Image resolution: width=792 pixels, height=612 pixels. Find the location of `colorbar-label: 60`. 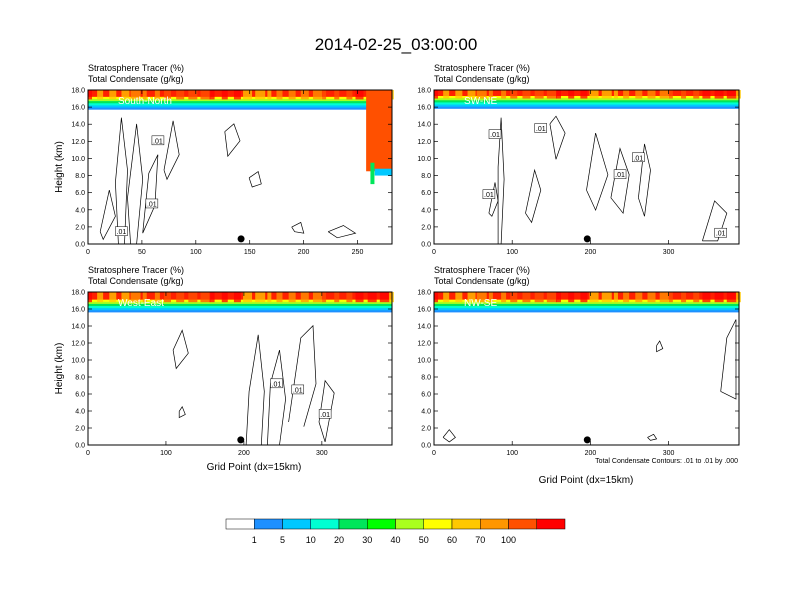

colorbar-label: 60 is located at coordinates (452, 540).